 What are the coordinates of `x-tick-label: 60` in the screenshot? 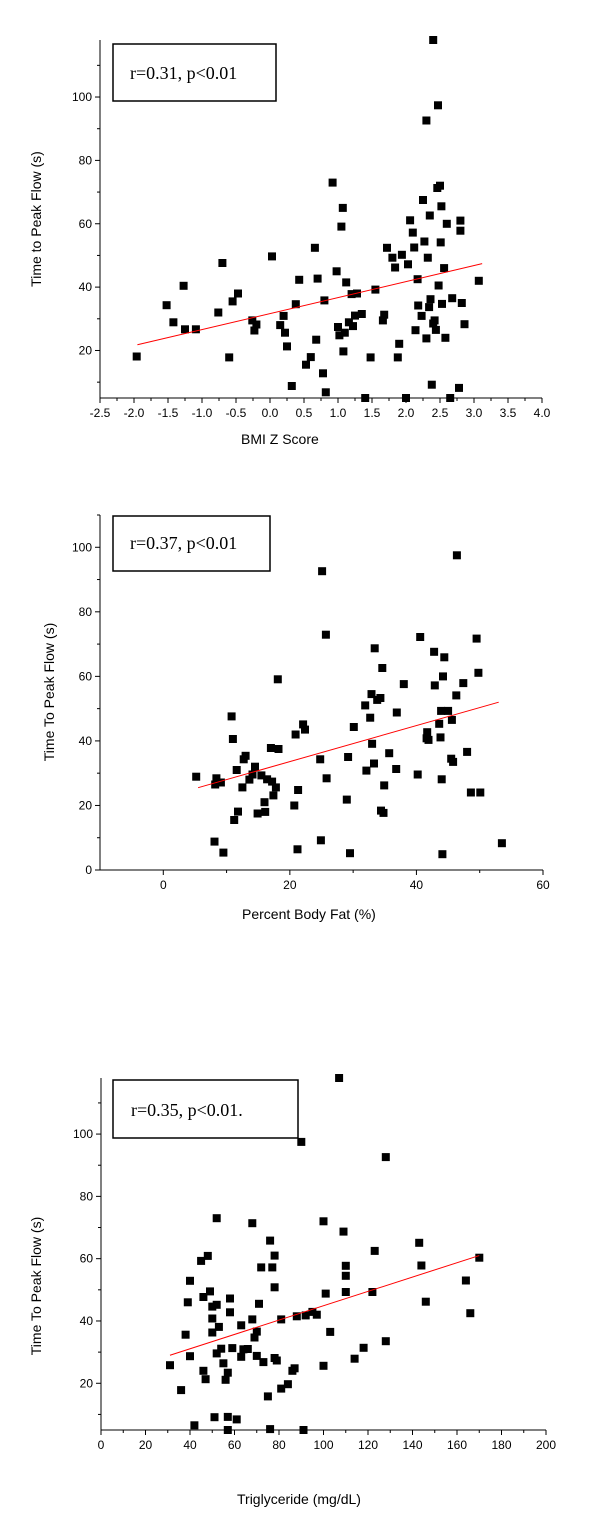 It's located at (235, 1445).